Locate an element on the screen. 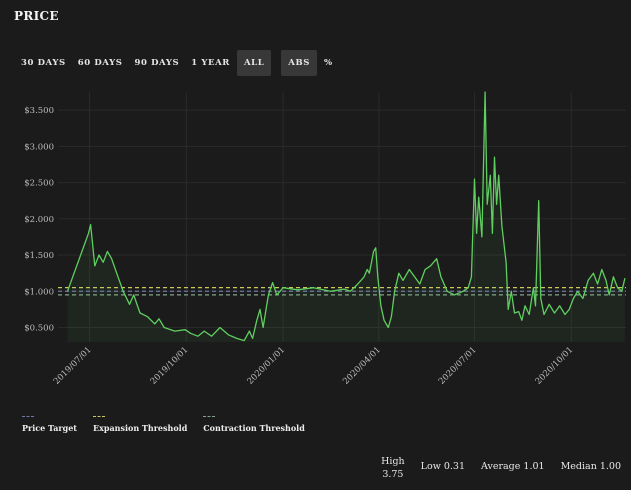  y-tick-label: $0.500 is located at coordinates (39, 329).